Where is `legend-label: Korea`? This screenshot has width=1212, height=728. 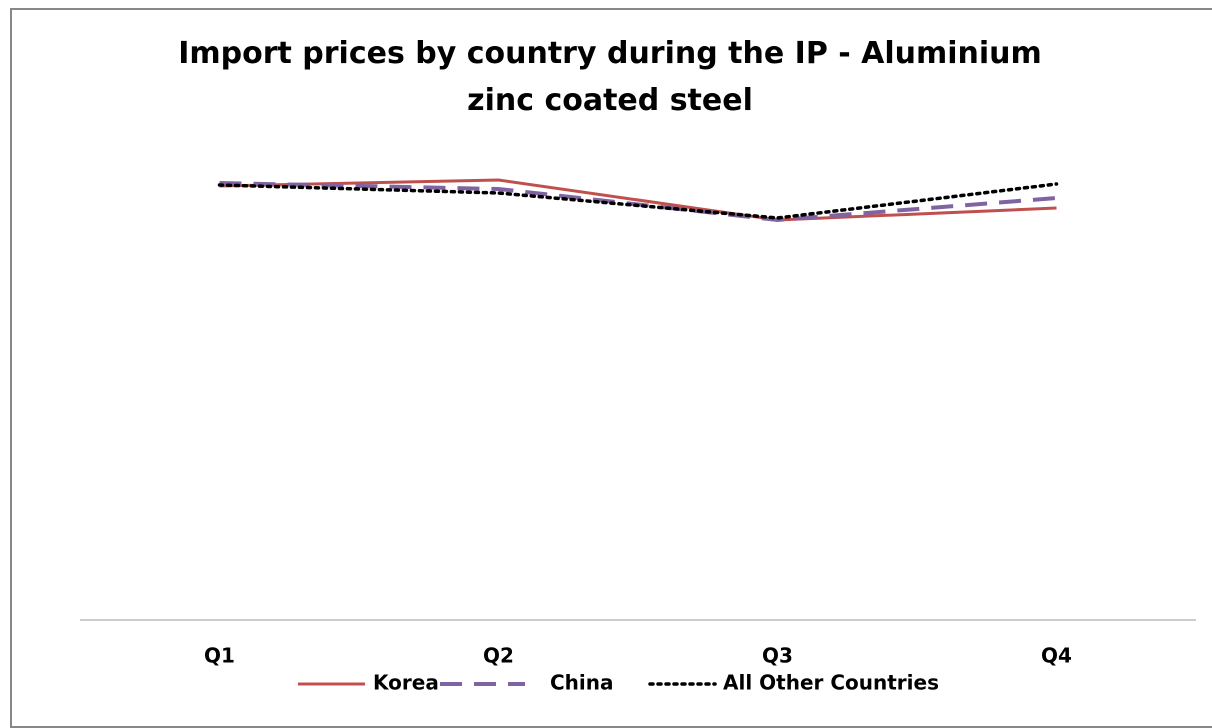 legend-label: Korea is located at coordinates (406, 683).